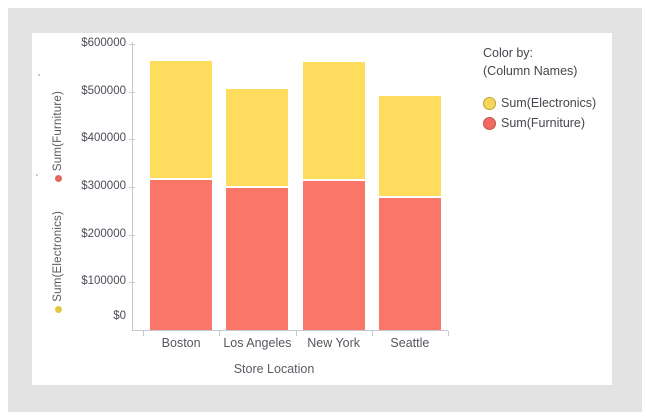 The width and height of the screenshot is (646, 418). I want to click on legend-item-label: Sum(Electronics), so click(549, 103).